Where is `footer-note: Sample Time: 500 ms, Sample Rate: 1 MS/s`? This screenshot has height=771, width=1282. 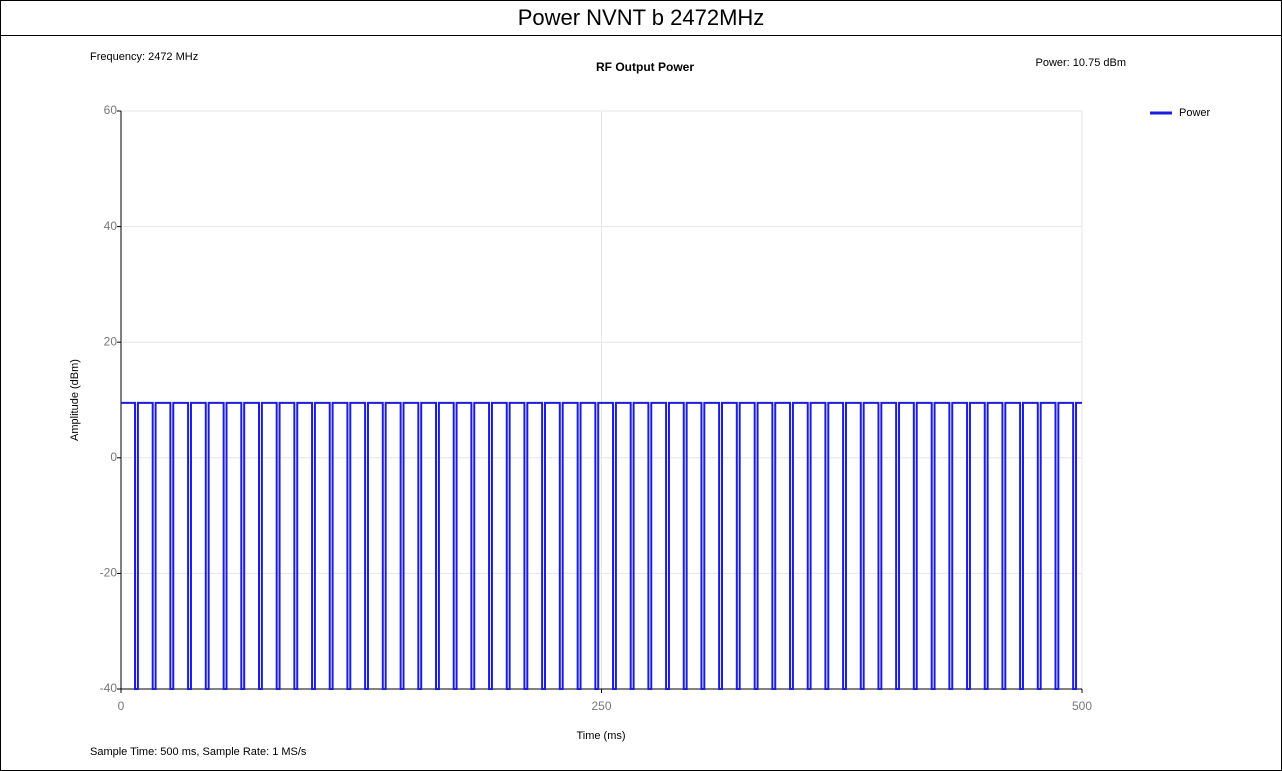
footer-note: Sample Time: 500 ms, Sample Rate: 1 MS/s is located at coordinates (198, 752).